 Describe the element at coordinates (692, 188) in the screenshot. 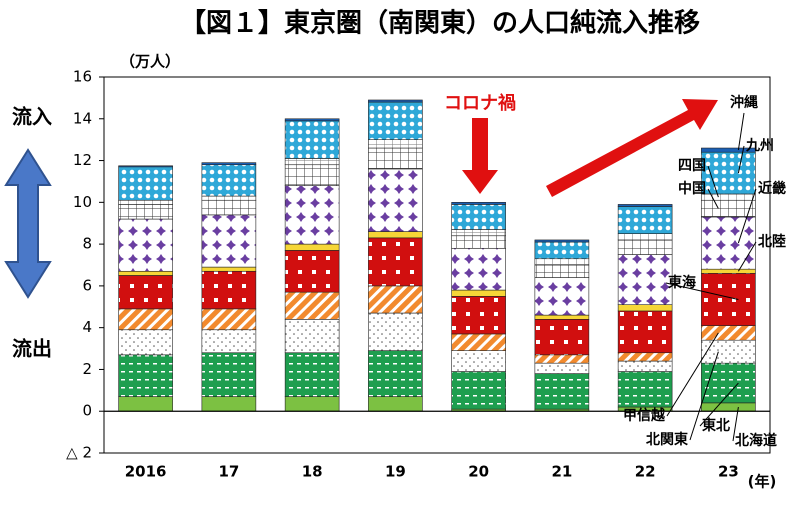

I see `series-label: 中国` at that location.